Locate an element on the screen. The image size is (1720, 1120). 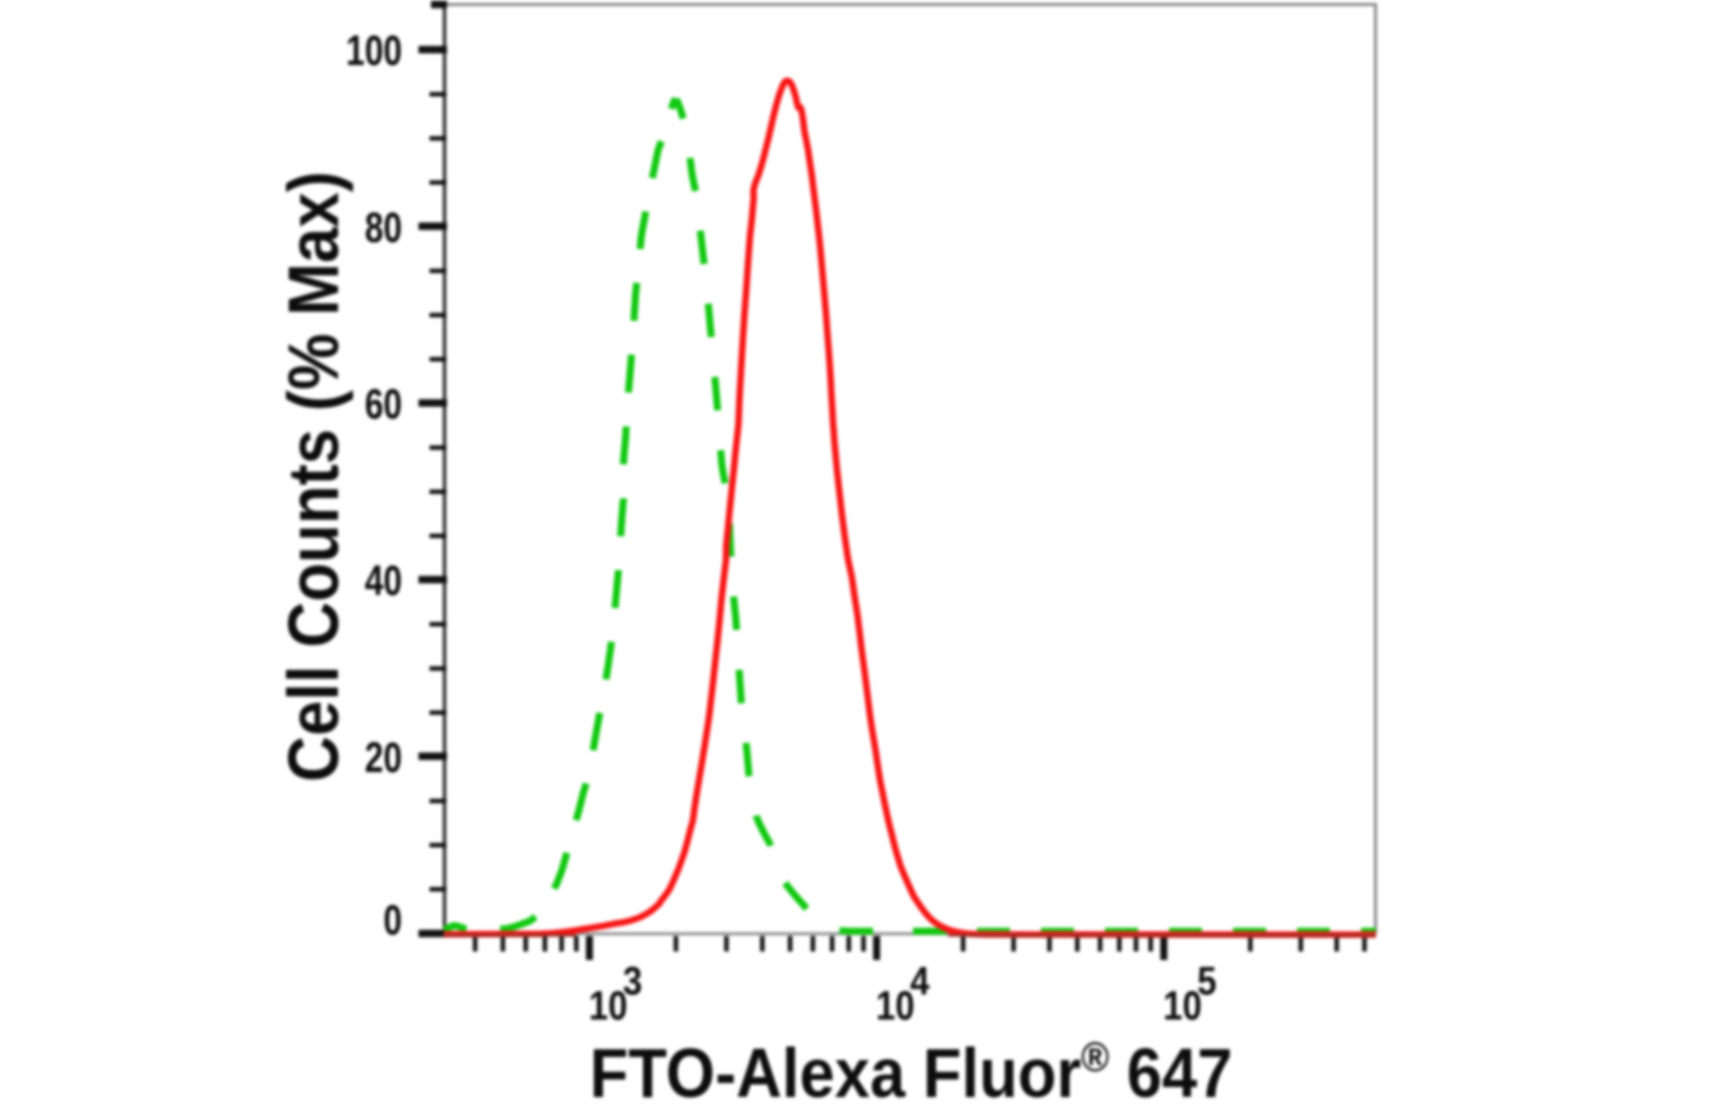
svg-text: Cell Counts (% Max) is located at coordinates (314, 476).